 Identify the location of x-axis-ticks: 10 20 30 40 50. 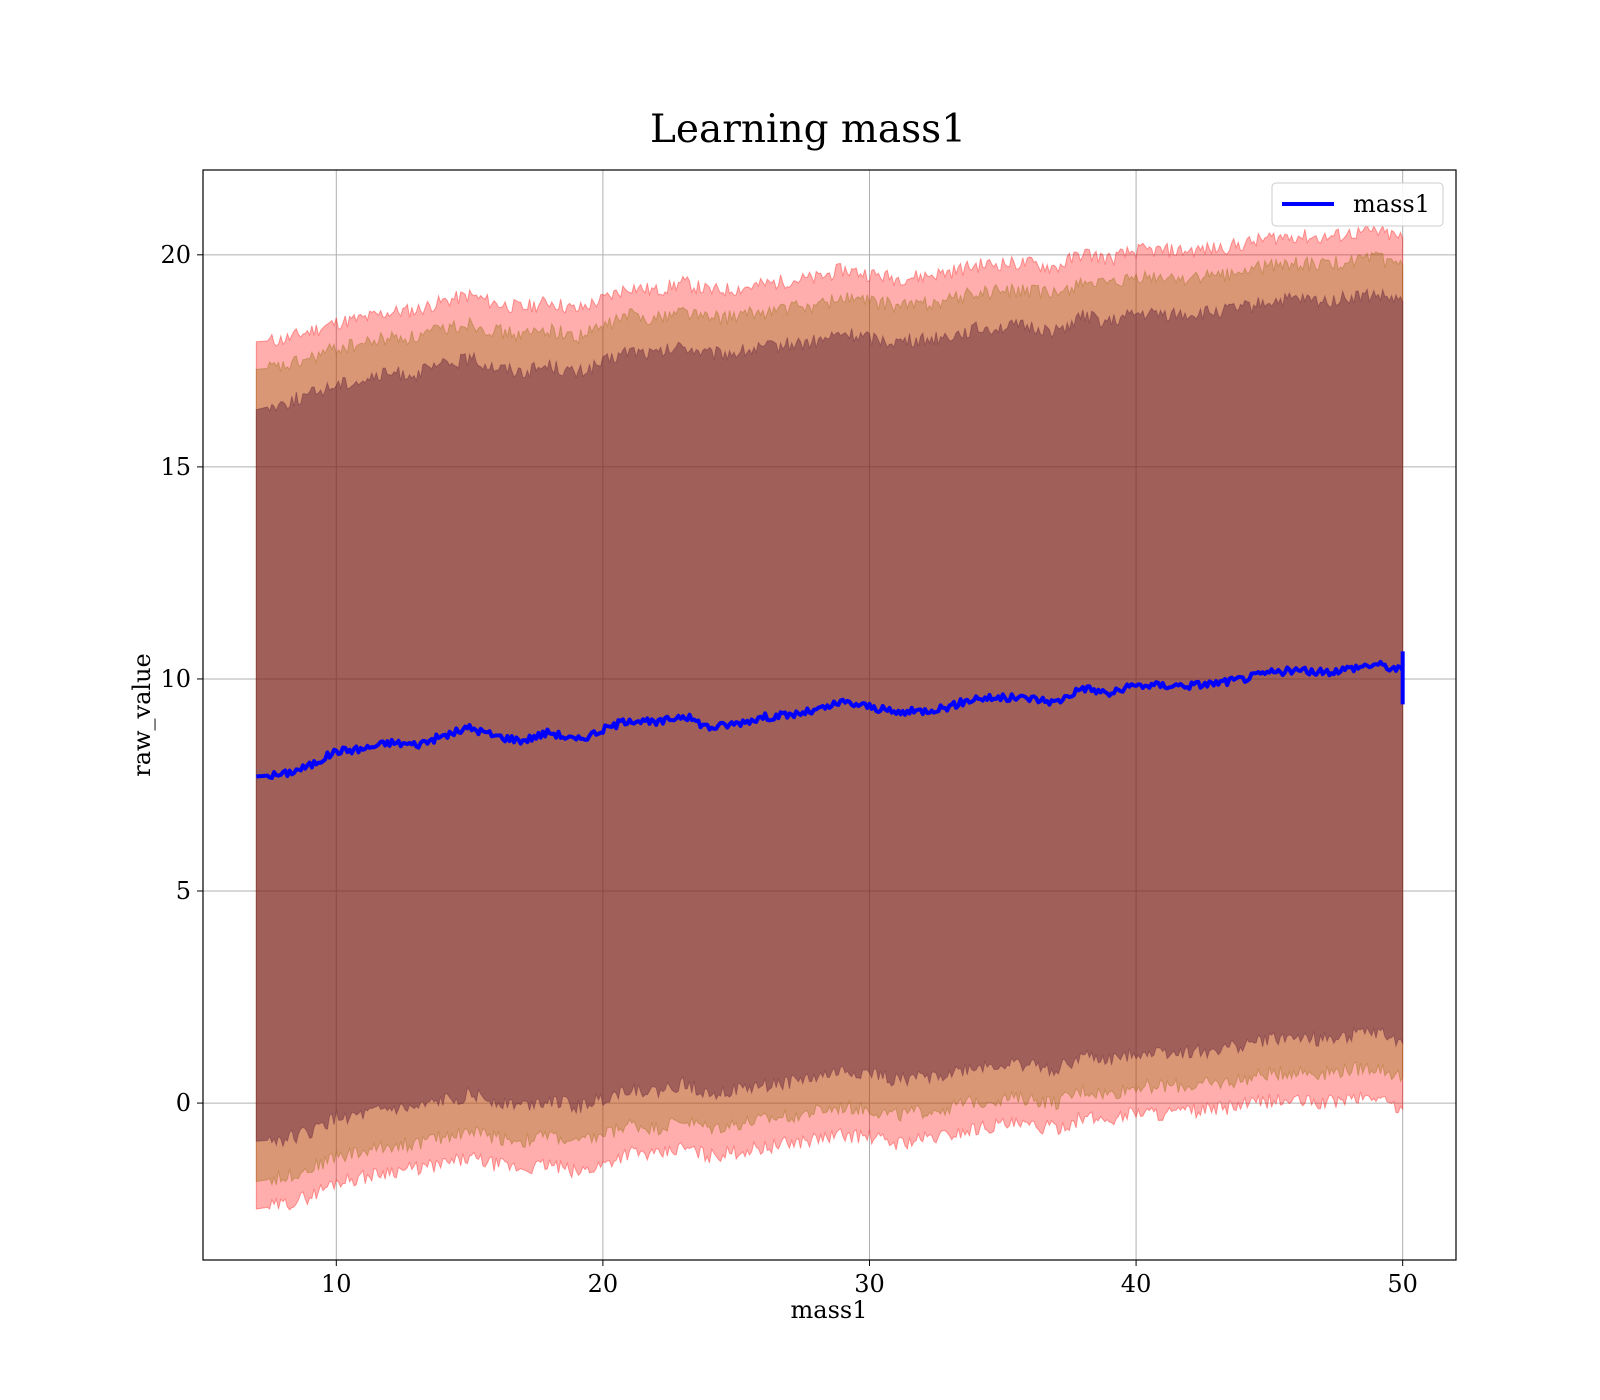
(869, 1279).